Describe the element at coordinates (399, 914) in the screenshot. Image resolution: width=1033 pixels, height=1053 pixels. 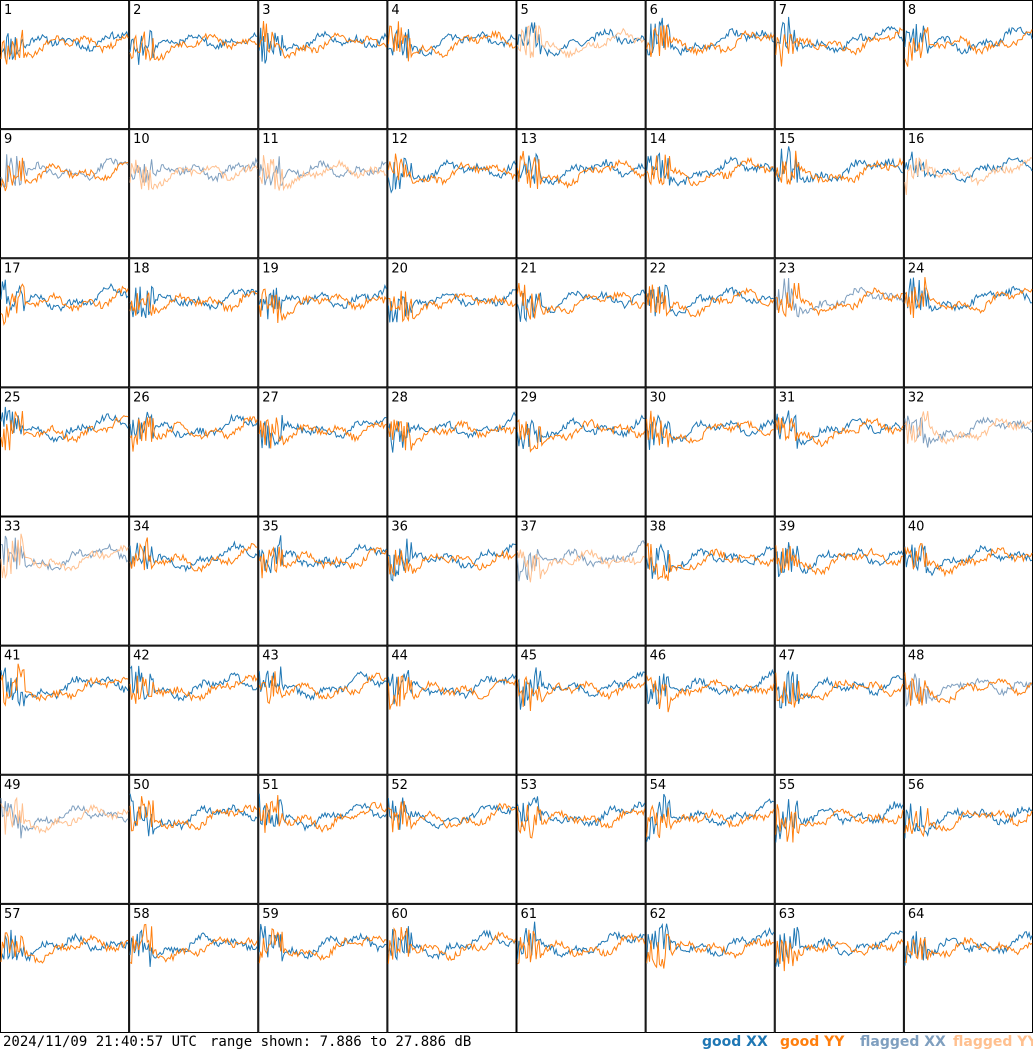
I see `panel-label: 60` at that location.